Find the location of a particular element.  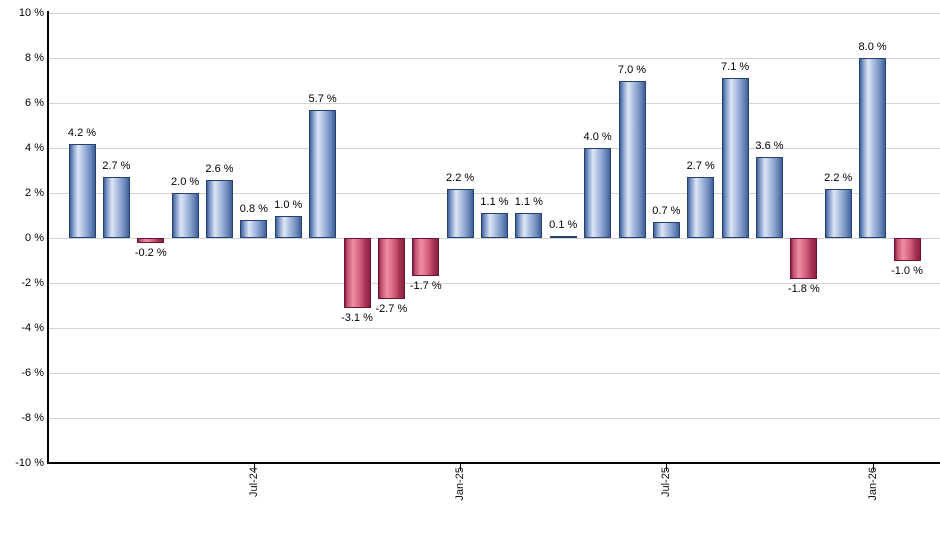

bar-value-label: 2.6 % is located at coordinates (219, 168).